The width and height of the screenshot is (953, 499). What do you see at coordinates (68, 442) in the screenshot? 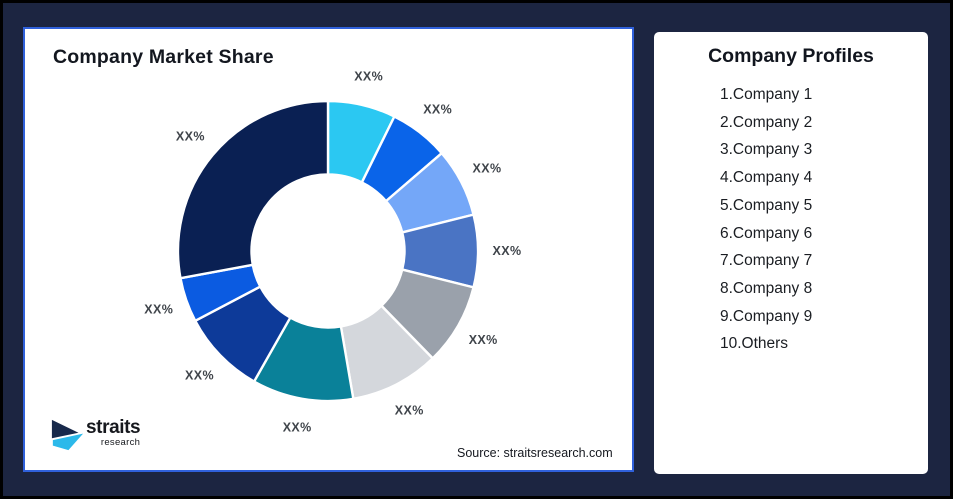
I see `logo-cyan-chevron` at bounding box center [68, 442].